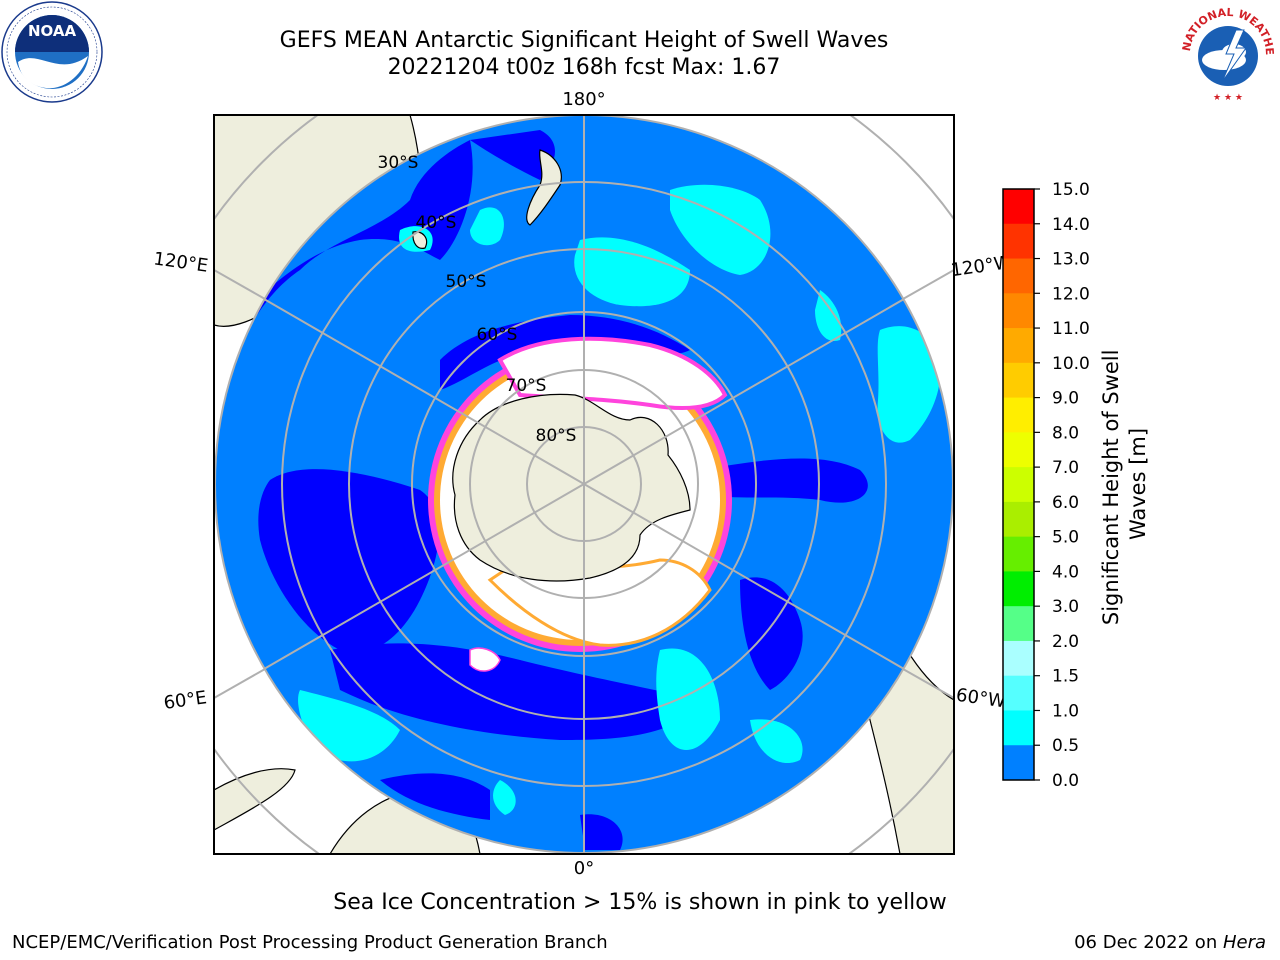 This screenshot has width=1280, height=960. Describe the element at coordinates (255, 799) in the screenshot. I see `land-madagascar` at that location.